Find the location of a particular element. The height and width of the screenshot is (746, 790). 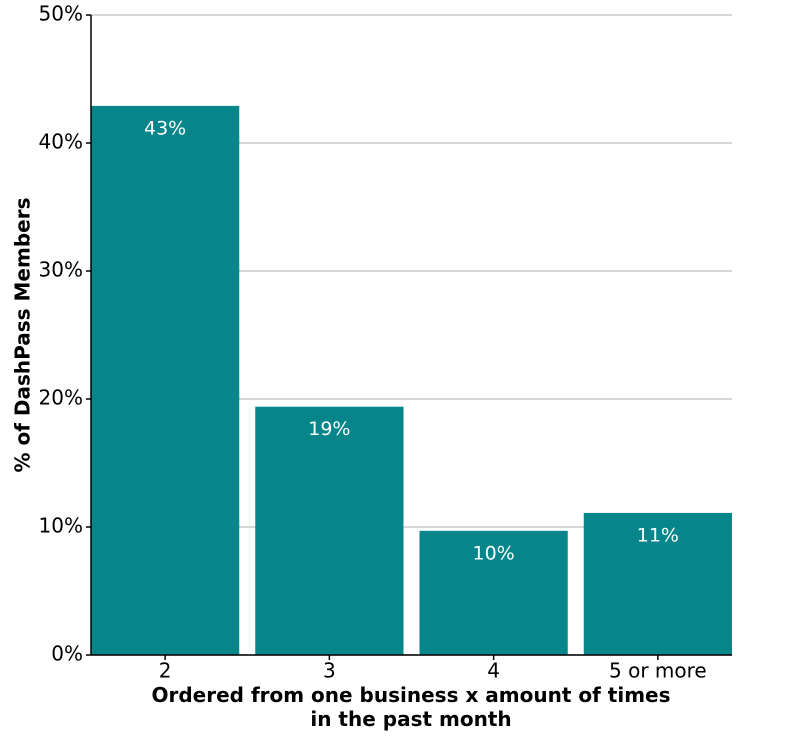

value-label: 11% is located at coordinates (658, 535).